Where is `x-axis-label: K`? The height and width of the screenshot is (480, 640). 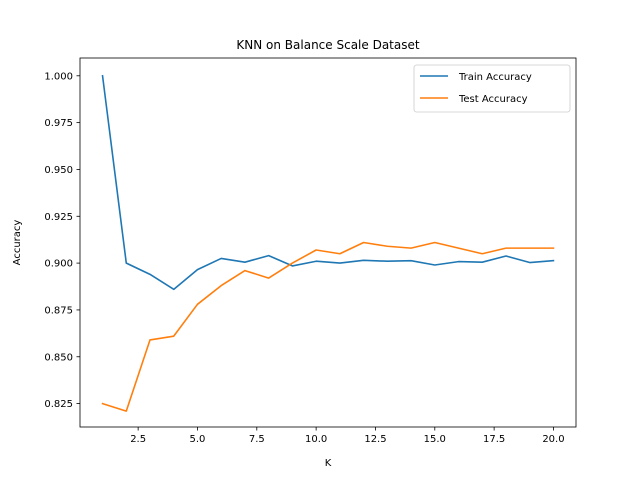 x-axis-label: K is located at coordinates (328, 463).